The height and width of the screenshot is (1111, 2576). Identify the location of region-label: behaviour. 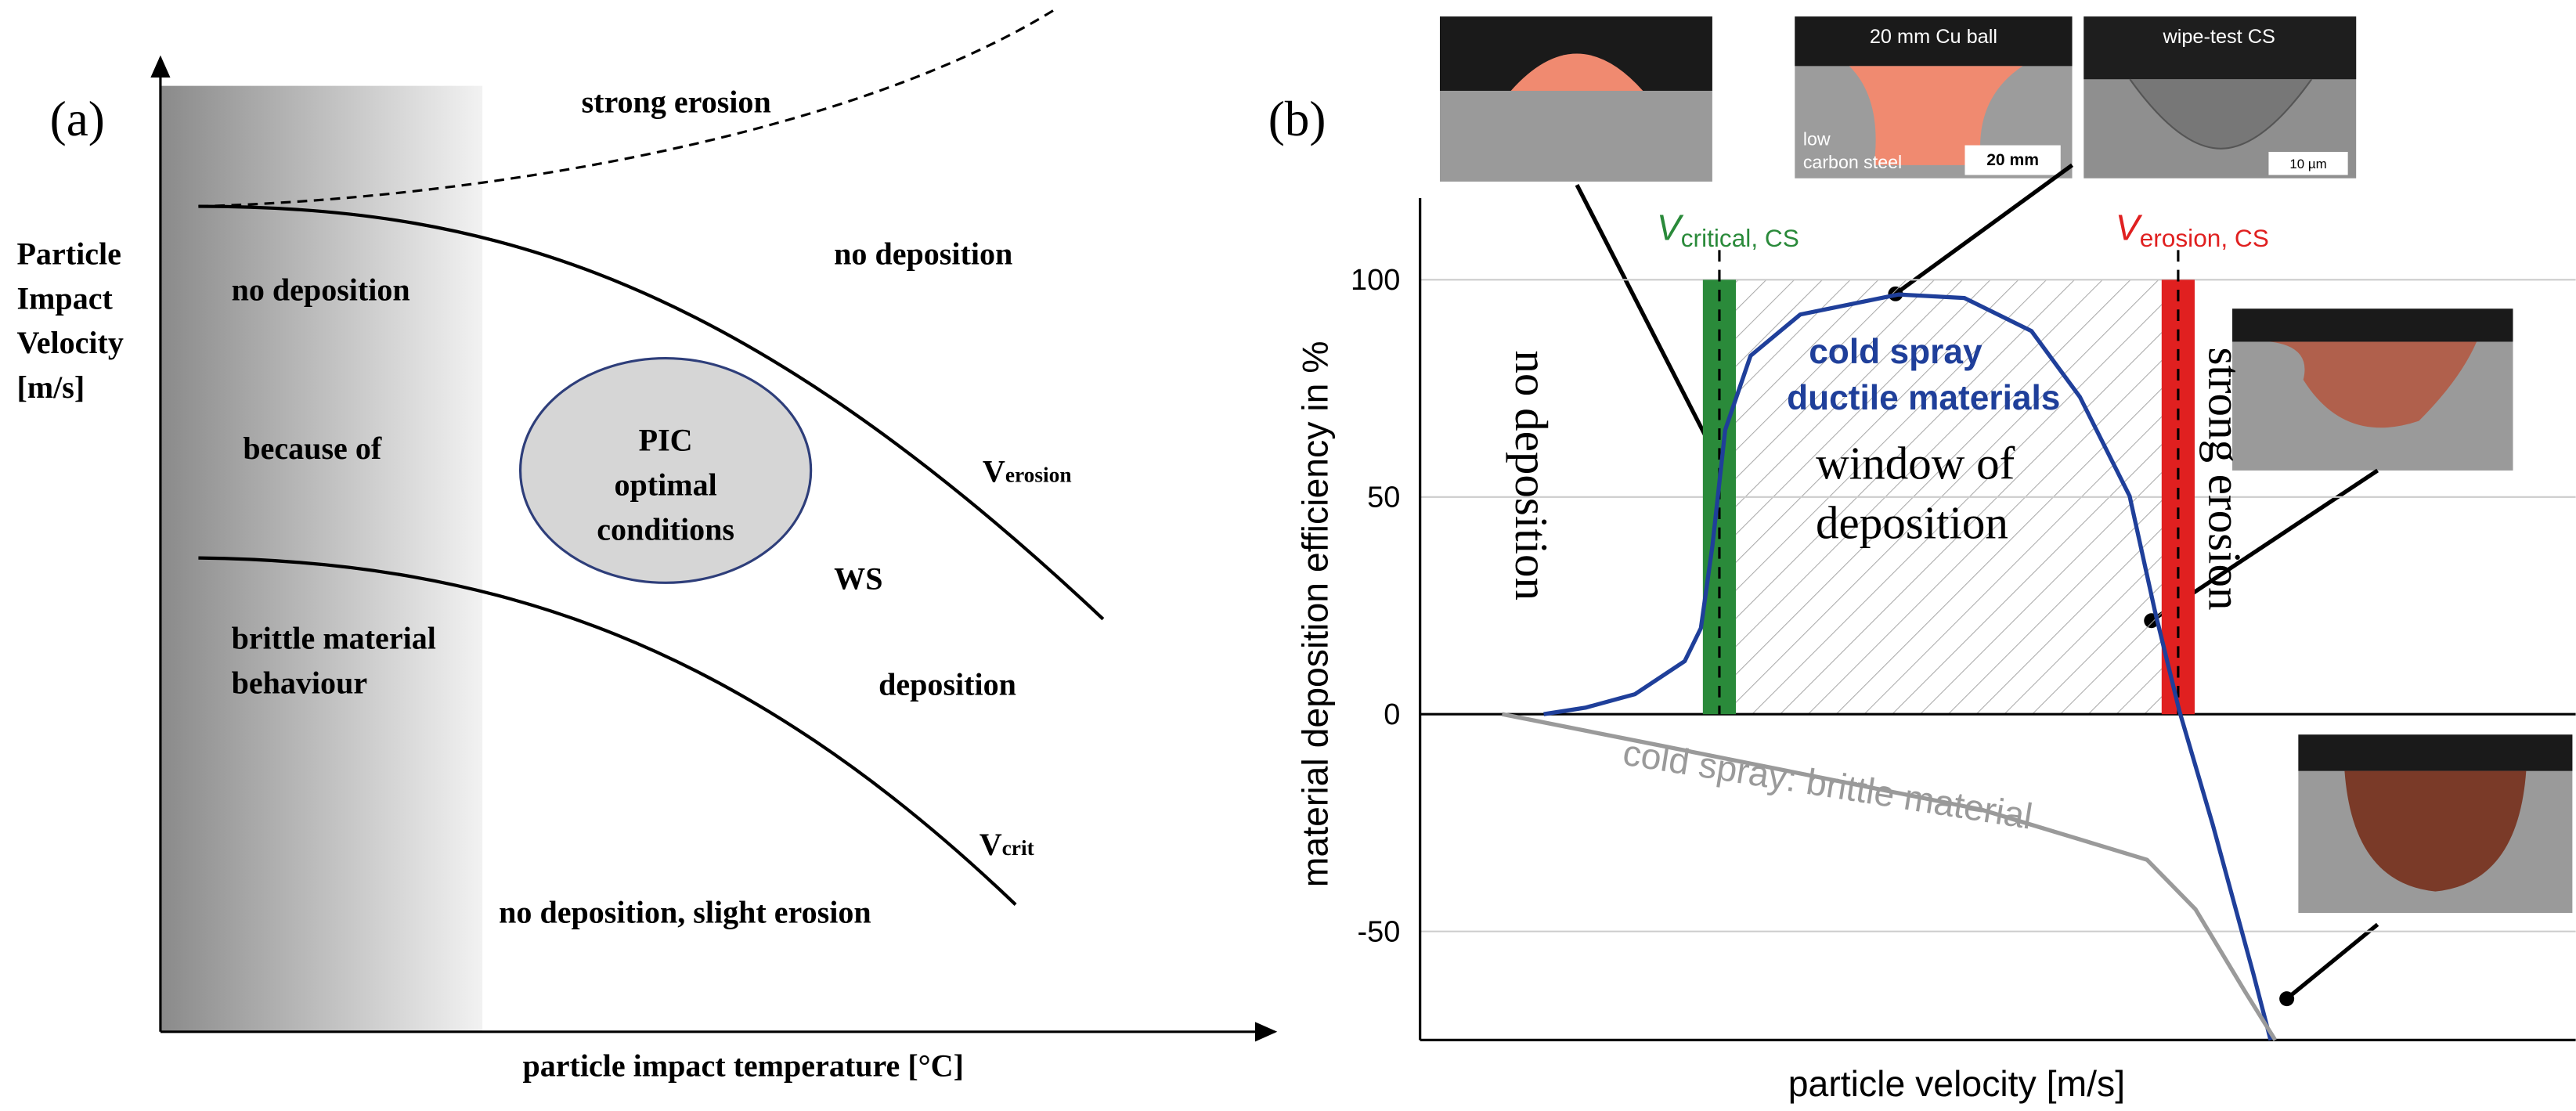
(300, 683).